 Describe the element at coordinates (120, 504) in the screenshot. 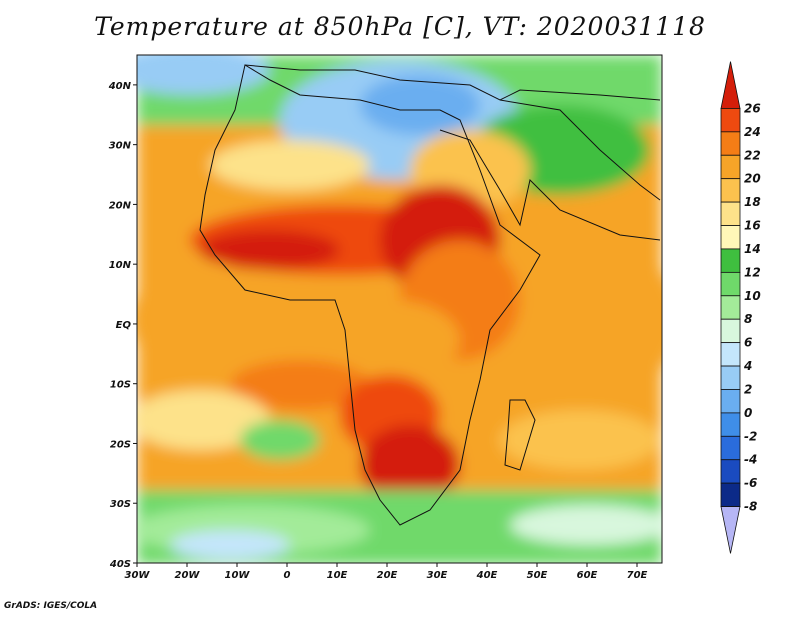

I see `lat-tick-label: 30S` at that location.